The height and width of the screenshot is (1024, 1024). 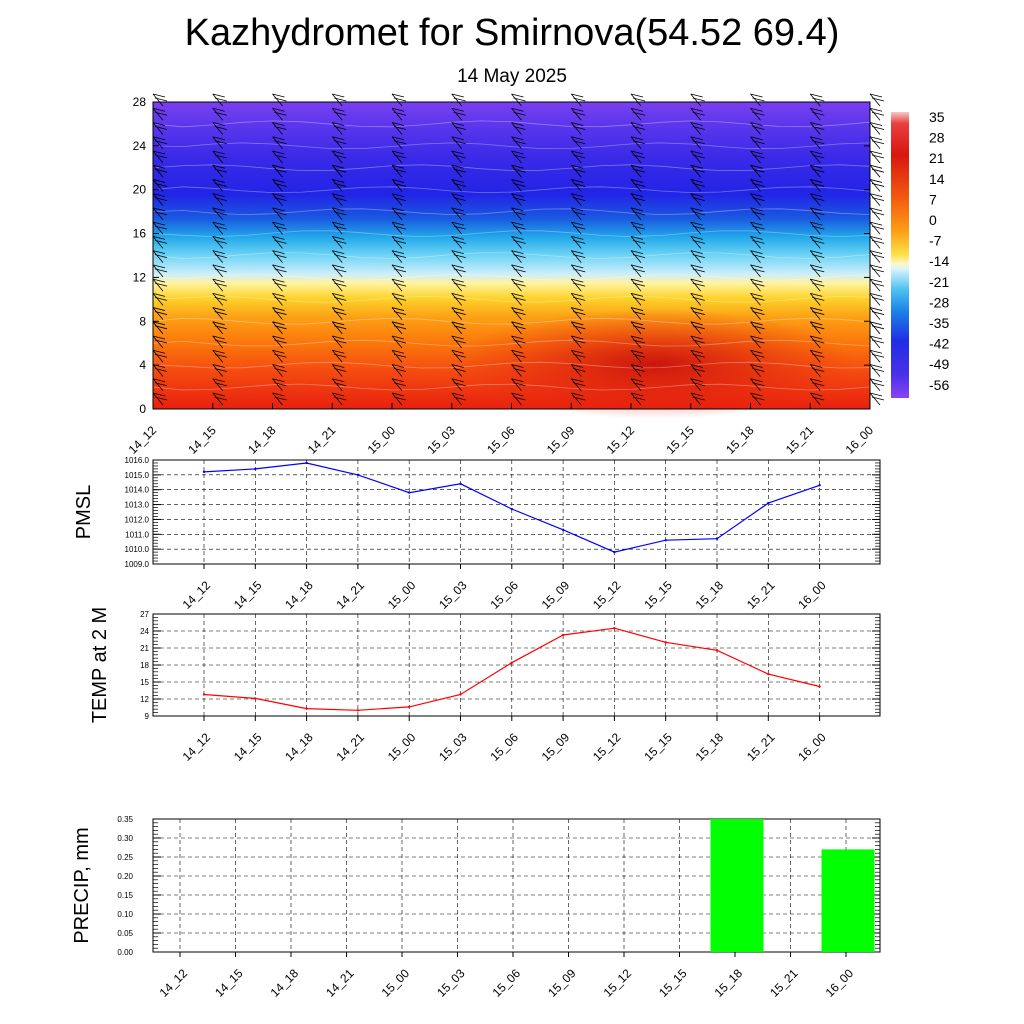 I want to click on y-tick-label: 21, so click(x=144, y=648).